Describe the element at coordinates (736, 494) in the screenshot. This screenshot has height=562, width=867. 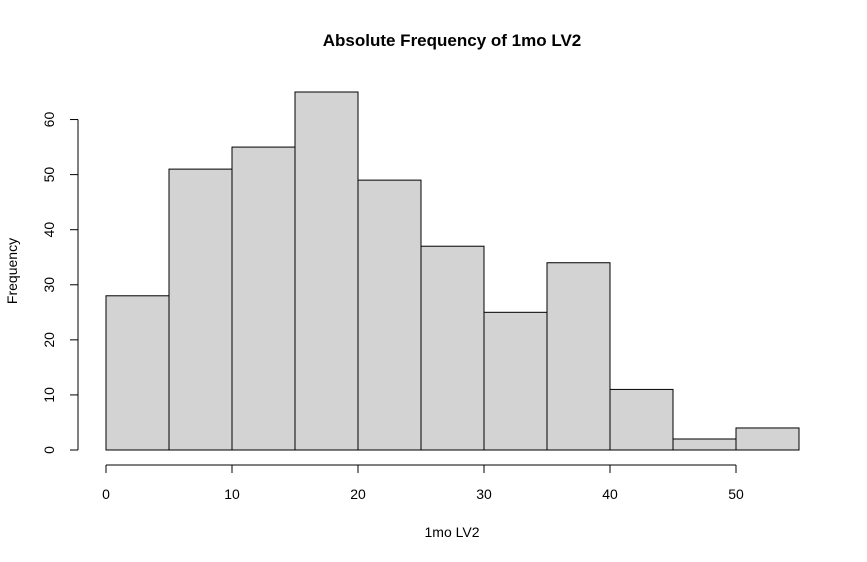
I see `x-tick-label: 50` at that location.